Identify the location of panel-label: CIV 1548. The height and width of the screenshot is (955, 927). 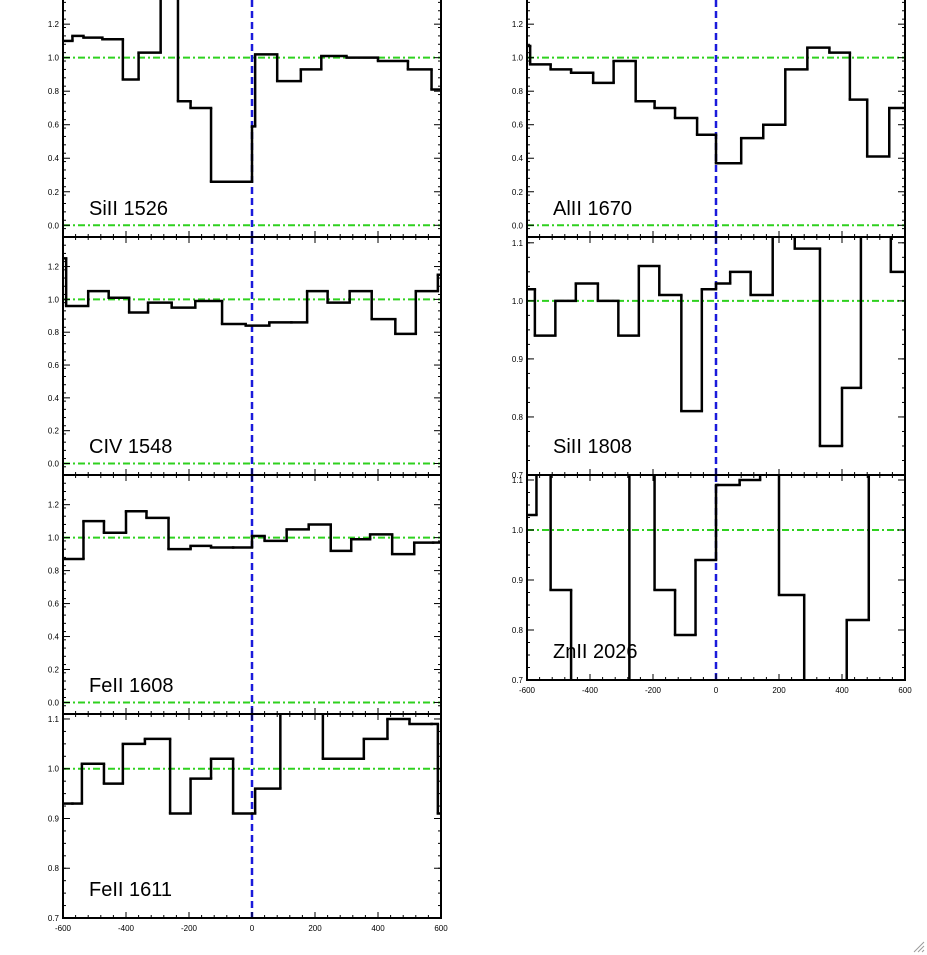
(130, 447).